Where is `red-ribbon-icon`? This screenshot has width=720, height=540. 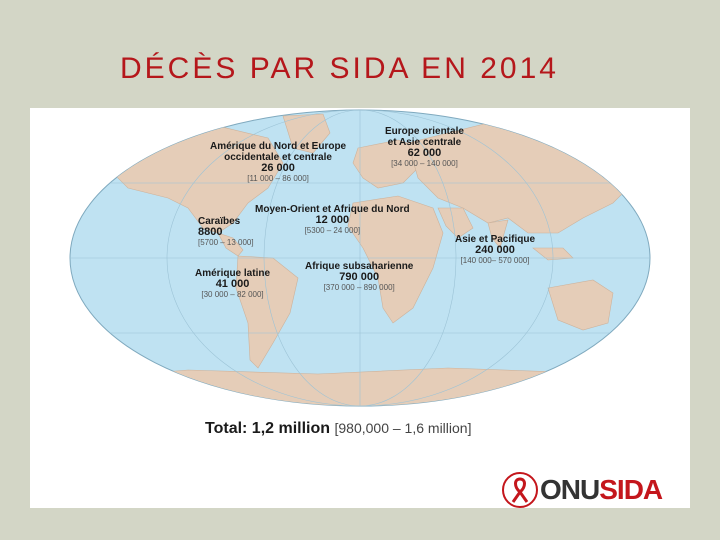 red-ribbon-icon is located at coordinates (520, 490).